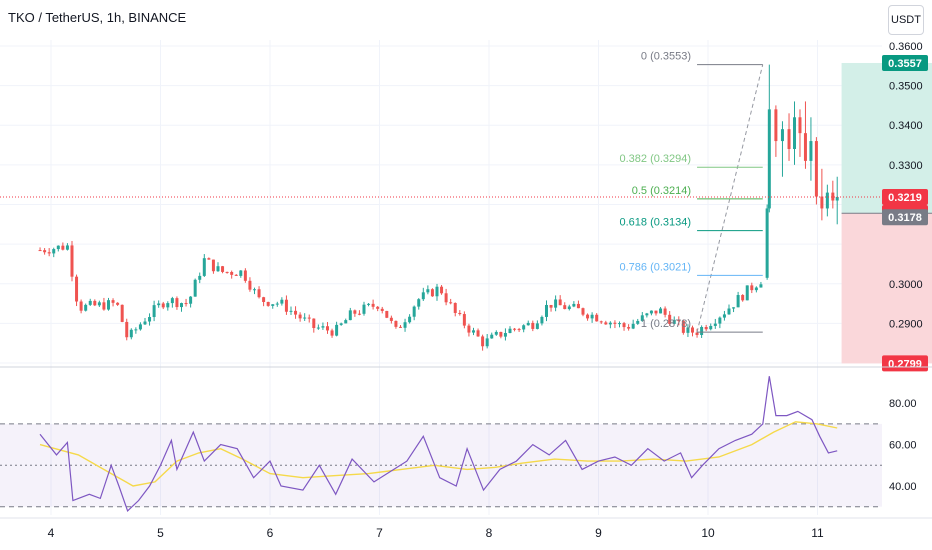  I want to click on price-label-bg, so click(905, 217).